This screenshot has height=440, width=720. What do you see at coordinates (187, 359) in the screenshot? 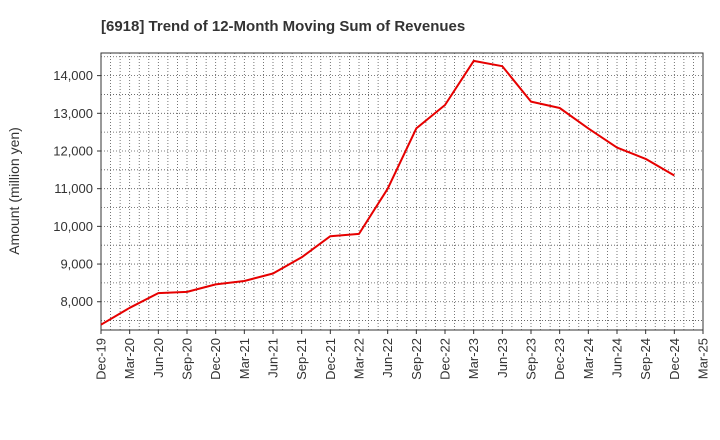
I see `x-tick-label: Sep-20` at bounding box center [187, 359].